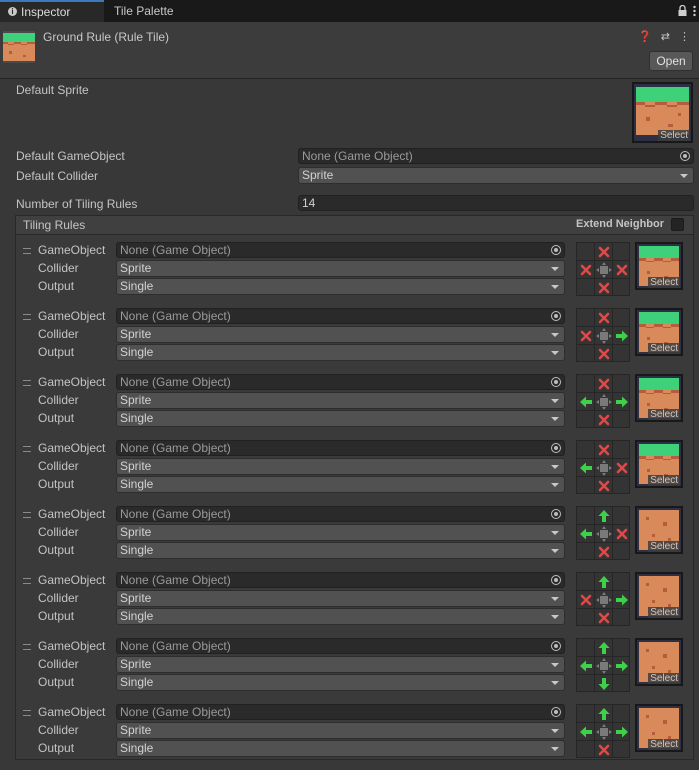 The height and width of the screenshot is (770, 699). I want to click on default-sprite-field: Select, so click(662, 112).